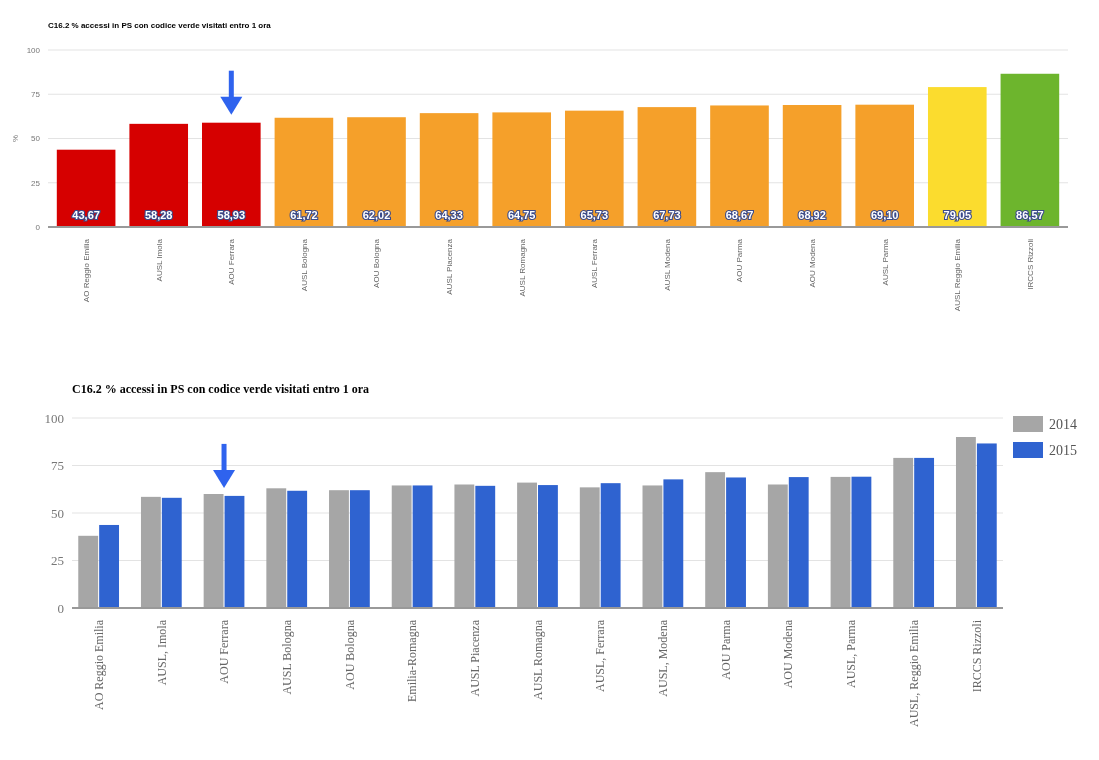  Describe the element at coordinates (158, 215) in the screenshot. I see `data-label: 58,28` at that location.